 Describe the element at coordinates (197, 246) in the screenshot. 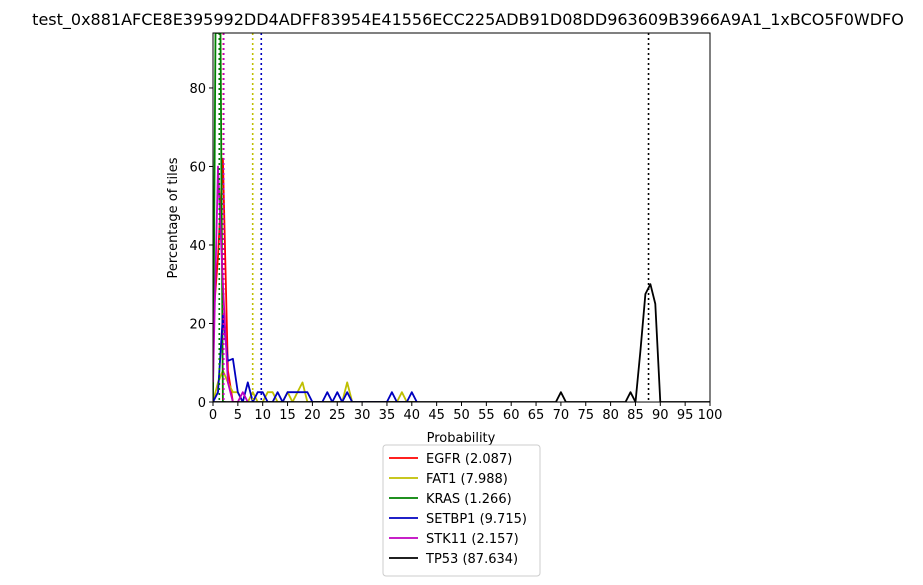

I see `y-tick-label: 40` at that location.